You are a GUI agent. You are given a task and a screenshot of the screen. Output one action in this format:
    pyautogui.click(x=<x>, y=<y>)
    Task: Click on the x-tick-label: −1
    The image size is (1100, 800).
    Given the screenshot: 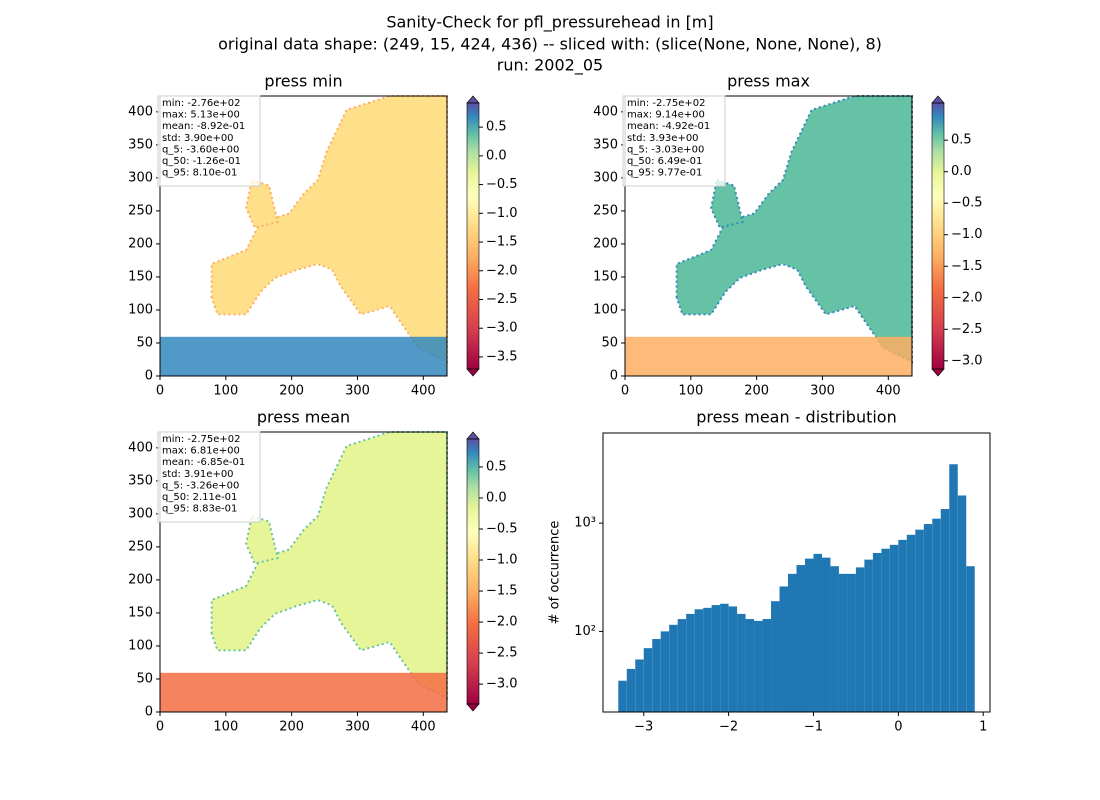 What is the action you would take?
    pyautogui.click(x=813, y=727)
    